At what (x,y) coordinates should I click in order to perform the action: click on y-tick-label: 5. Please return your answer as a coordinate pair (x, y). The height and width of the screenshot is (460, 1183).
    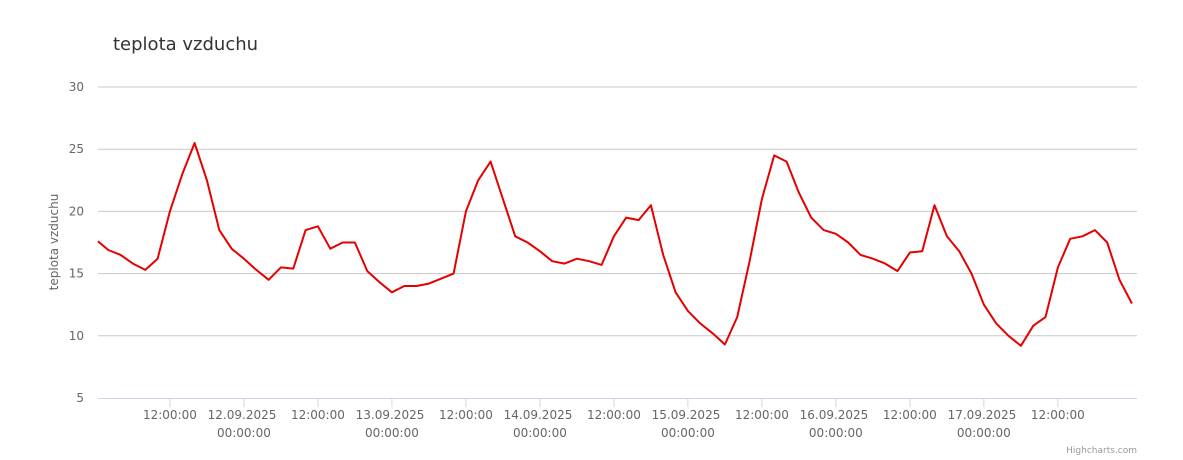
    Looking at the image, I should click on (80, 398).